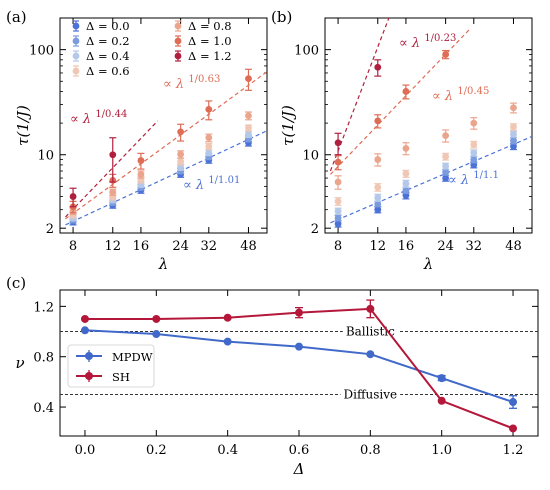 The height and width of the screenshot is (490, 550). What do you see at coordinates (43, 358) in the screenshot?
I see `y-tick-label: 0.8` at bounding box center [43, 358].